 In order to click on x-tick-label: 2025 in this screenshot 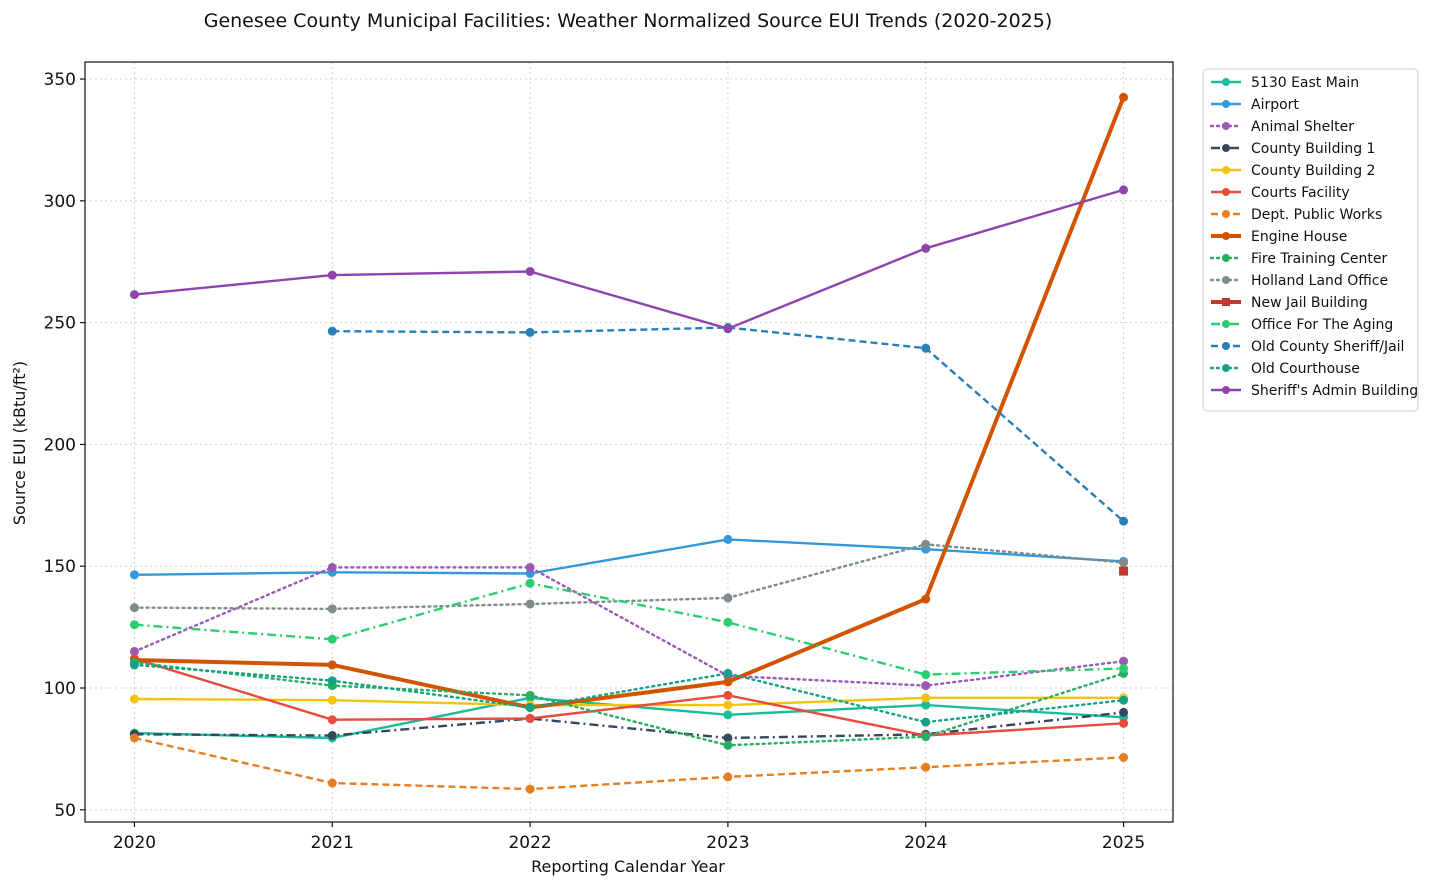, I will do `click(1123, 843)`.